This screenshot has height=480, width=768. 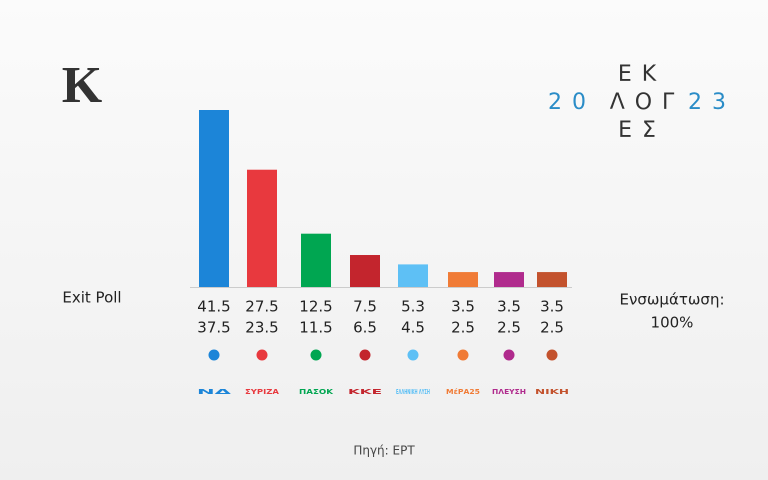 What do you see at coordinates (572, 102) in the screenshot?
I see `logo-left: 20` at bounding box center [572, 102].